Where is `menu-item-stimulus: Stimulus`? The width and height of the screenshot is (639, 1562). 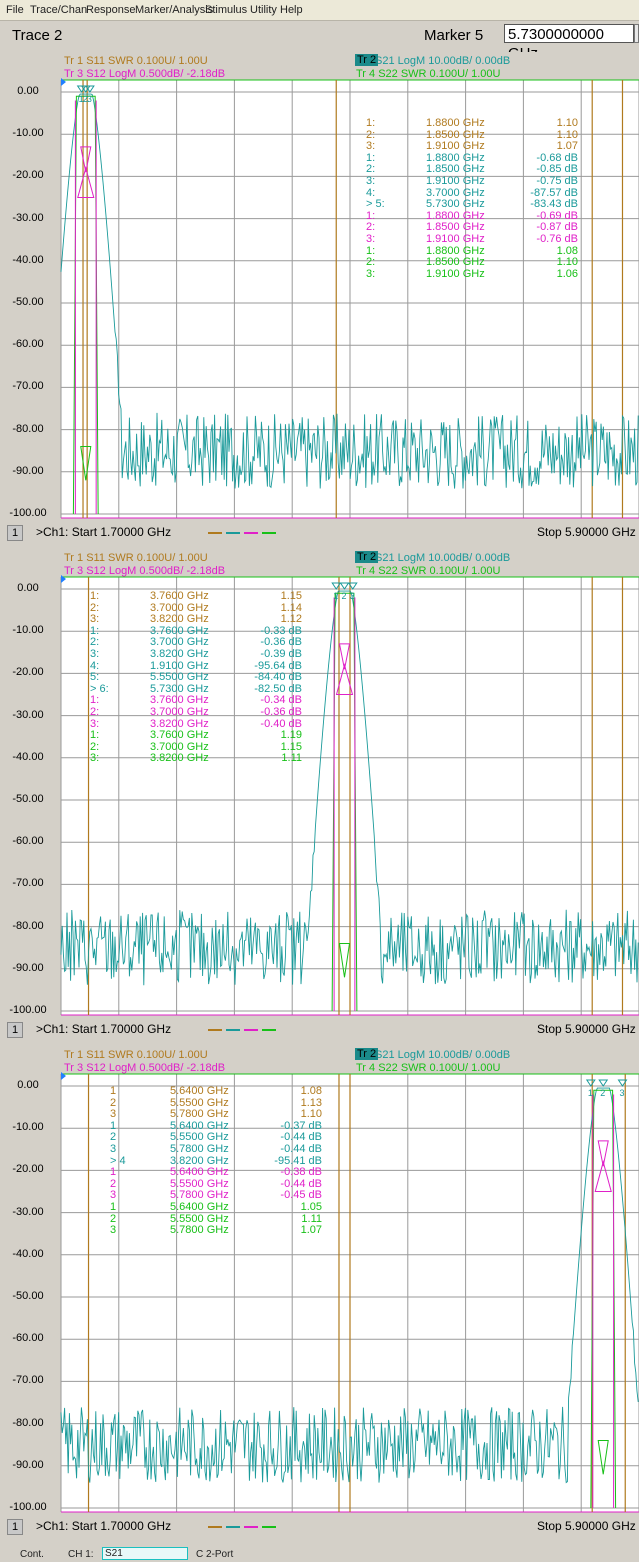 menu-item-stimulus: Stimulus is located at coordinates (226, 10).